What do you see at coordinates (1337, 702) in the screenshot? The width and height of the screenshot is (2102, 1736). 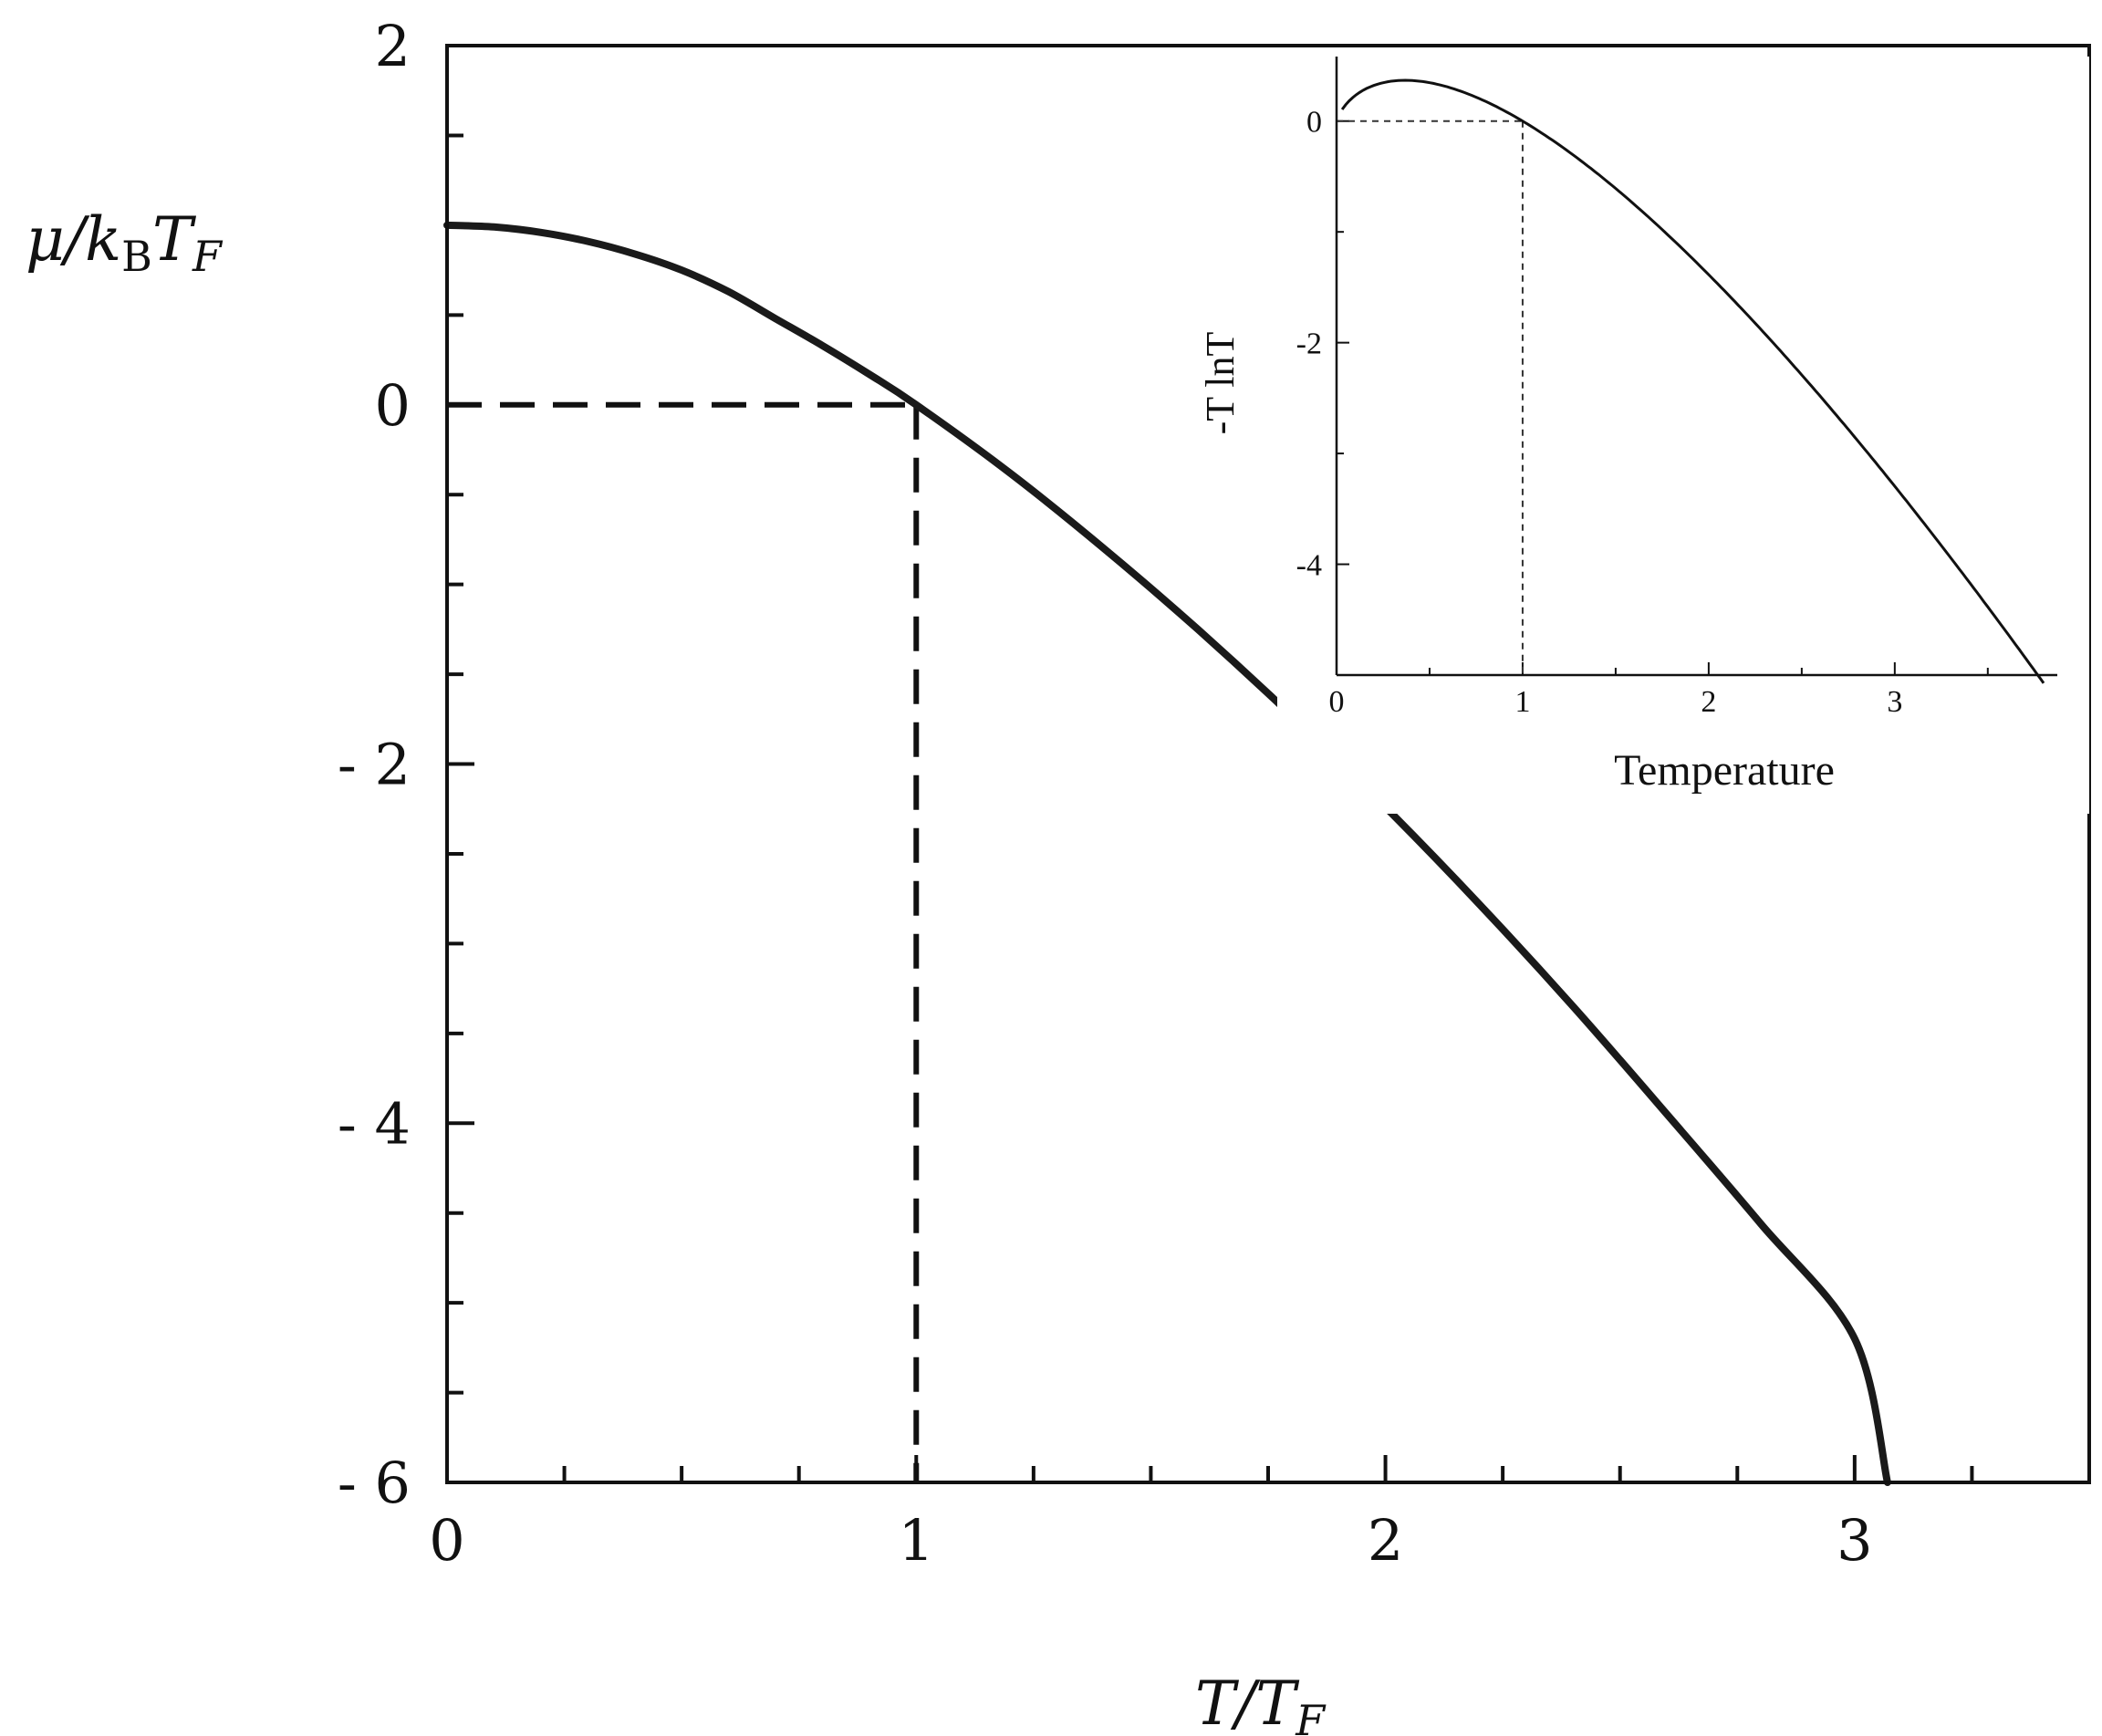 I see `inset-x-tick-label: 0` at bounding box center [1337, 702].